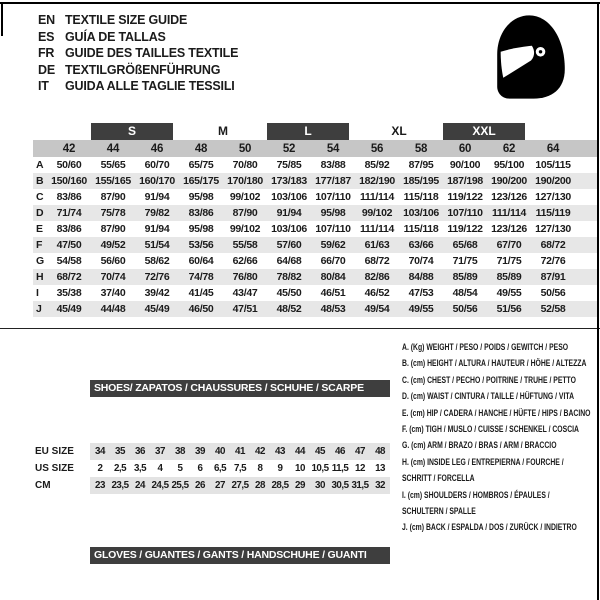 This screenshot has width=600, height=600. What do you see at coordinates (113, 293) in the screenshot?
I see `measurement-cell: 37/40` at bounding box center [113, 293].